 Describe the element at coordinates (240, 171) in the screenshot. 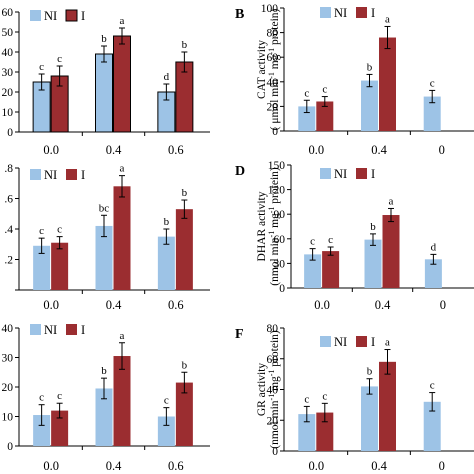

I see `panel-letter: D` at that location.